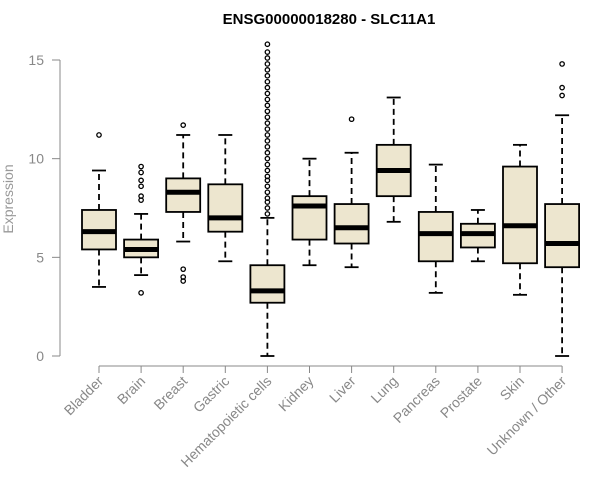 This screenshot has height=500, width=600. What do you see at coordinates (99, 210) in the screenshot?
I see `box-bladder` at bounding box center [99, 210].